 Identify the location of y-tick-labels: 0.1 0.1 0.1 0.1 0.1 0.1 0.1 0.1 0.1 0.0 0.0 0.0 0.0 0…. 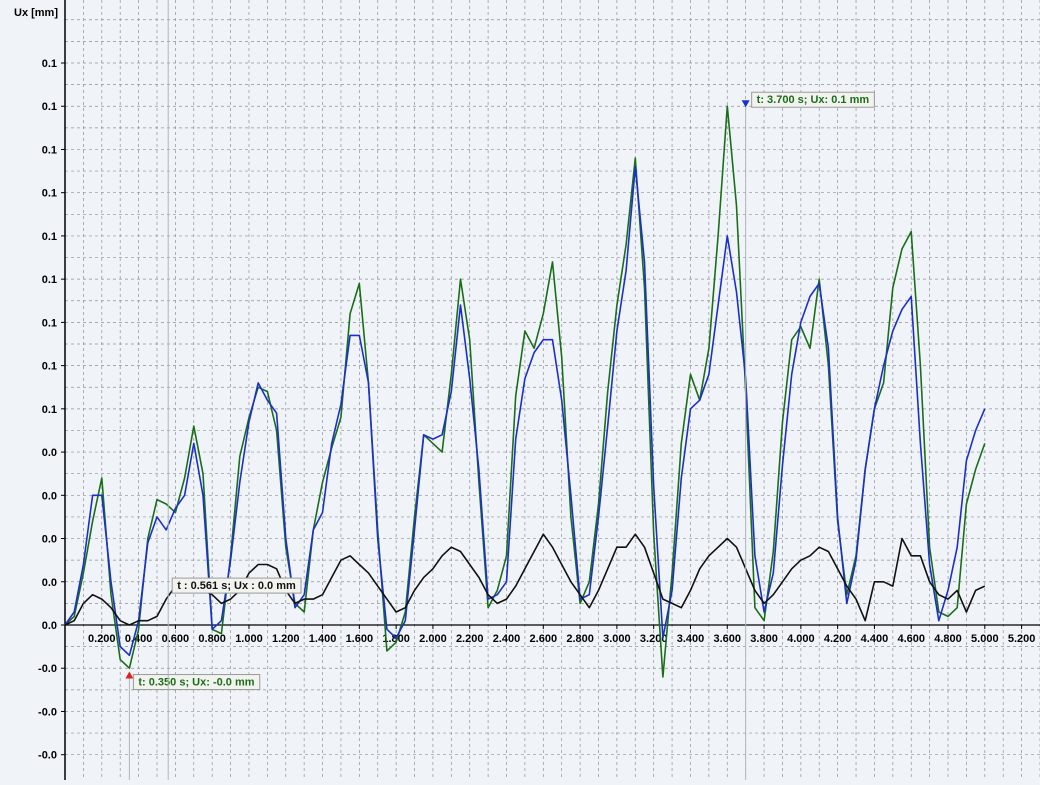
(47, 410).